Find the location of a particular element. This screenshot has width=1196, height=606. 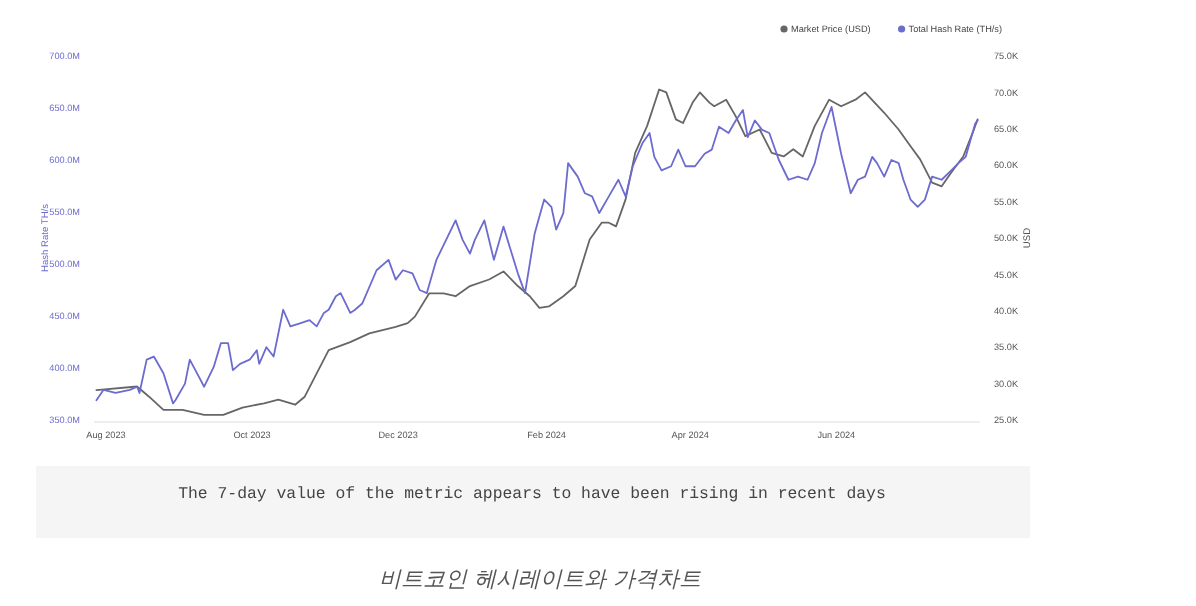

text: 비트코인 헤시레이트와 가격차트 is located at coordinates (540, 579).